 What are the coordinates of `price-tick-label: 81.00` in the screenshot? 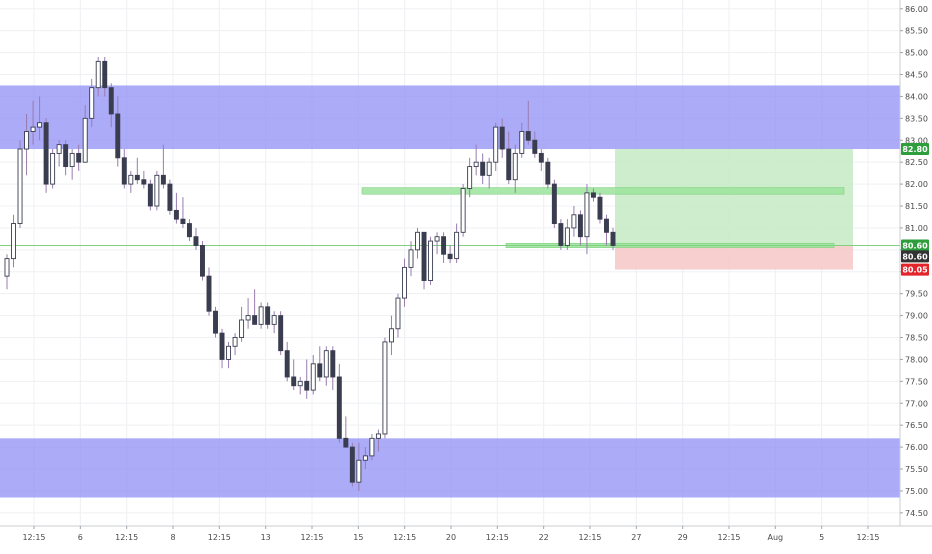 It's located at (916, 228).